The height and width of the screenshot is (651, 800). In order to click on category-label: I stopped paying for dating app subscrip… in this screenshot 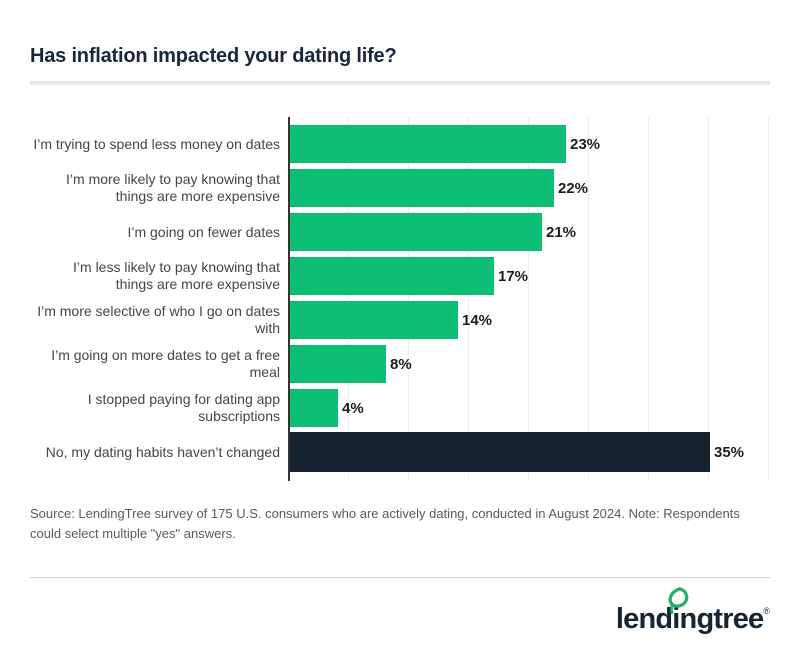, I will do `click(183, 407)`.